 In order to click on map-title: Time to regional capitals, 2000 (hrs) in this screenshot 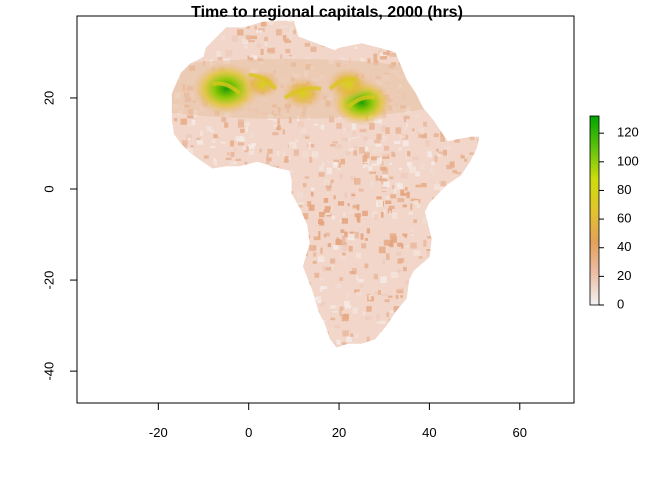, I will do `click(327, 12)`.